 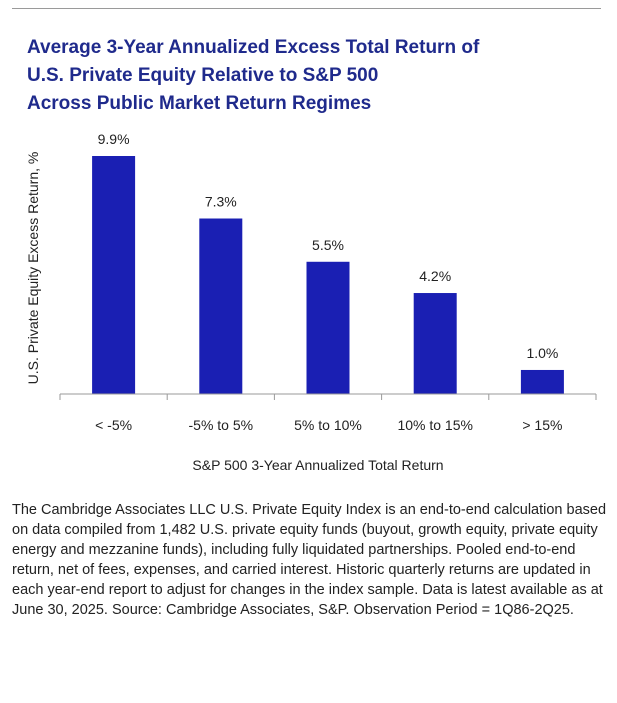 I want to click on x-tick-labels-layer: < -5% -5% to 5% 5% to 10% 10% to 15% > 15%, so click(x=328, y=425).